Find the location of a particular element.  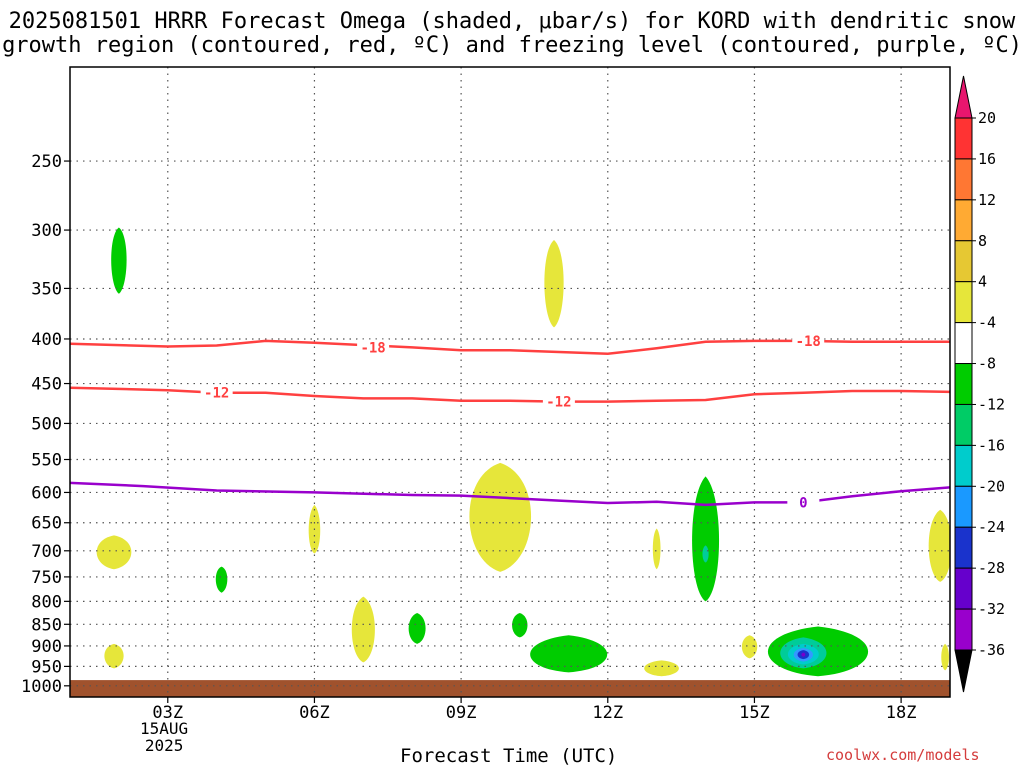

colorbar-label-11: -28 is located at coordinates (991, 568).